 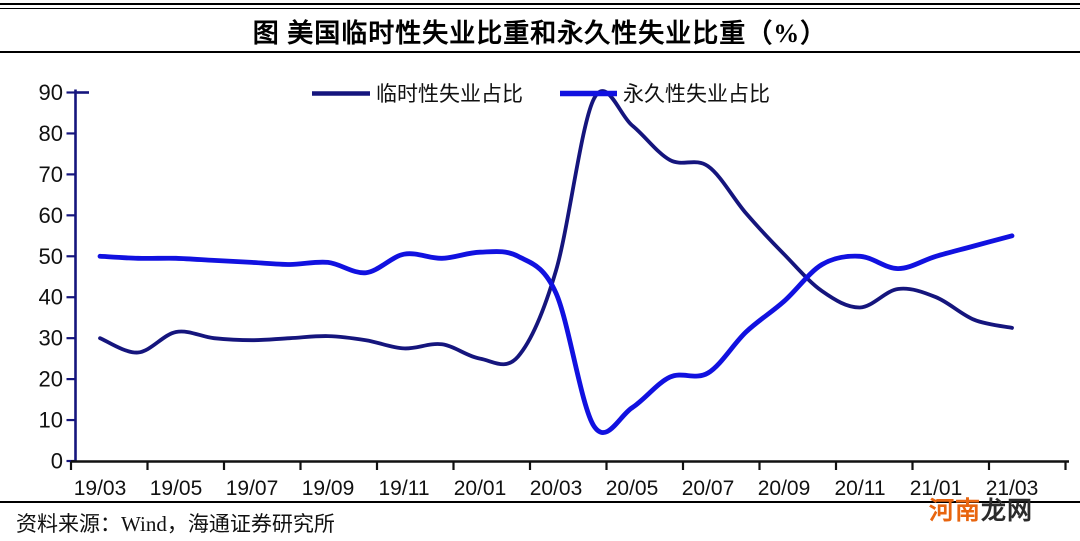 What do you see at coordinates (176, 488) in the screenshot?
I see `x-axis-tick-label: 19/05` at bounding box center [176, 488].